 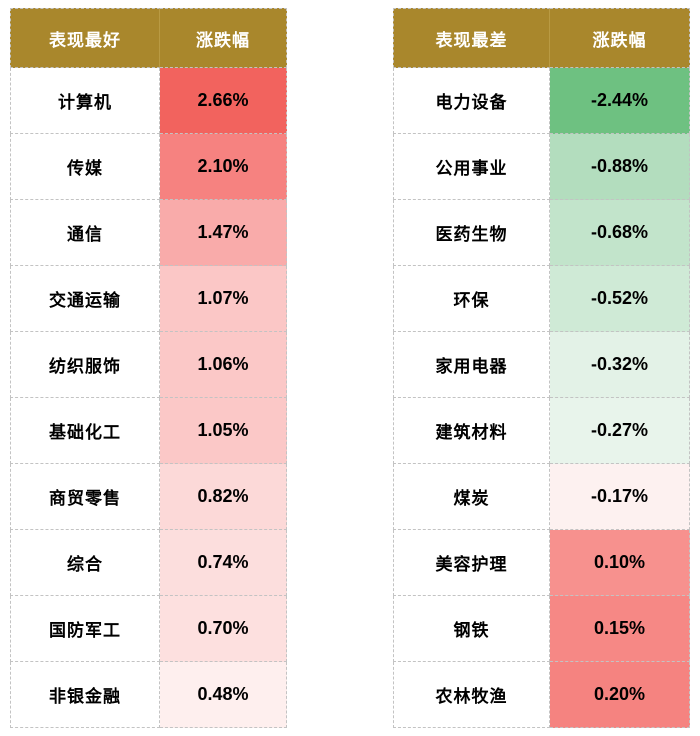 I want to click on change-value-cell: 1.05%, so click(x=223, y=431).